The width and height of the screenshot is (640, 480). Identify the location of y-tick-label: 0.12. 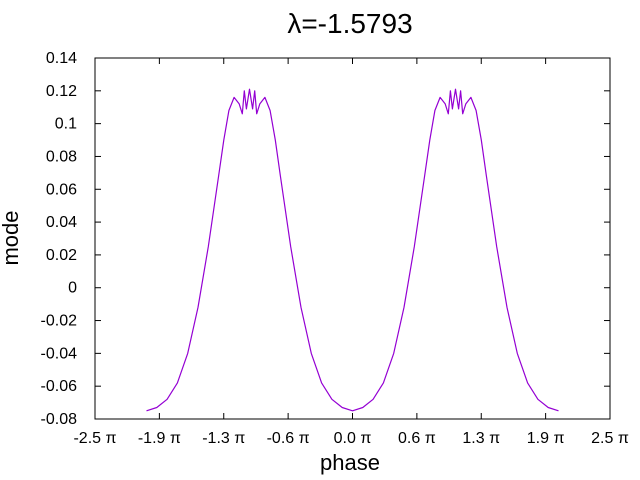
(61, 91).